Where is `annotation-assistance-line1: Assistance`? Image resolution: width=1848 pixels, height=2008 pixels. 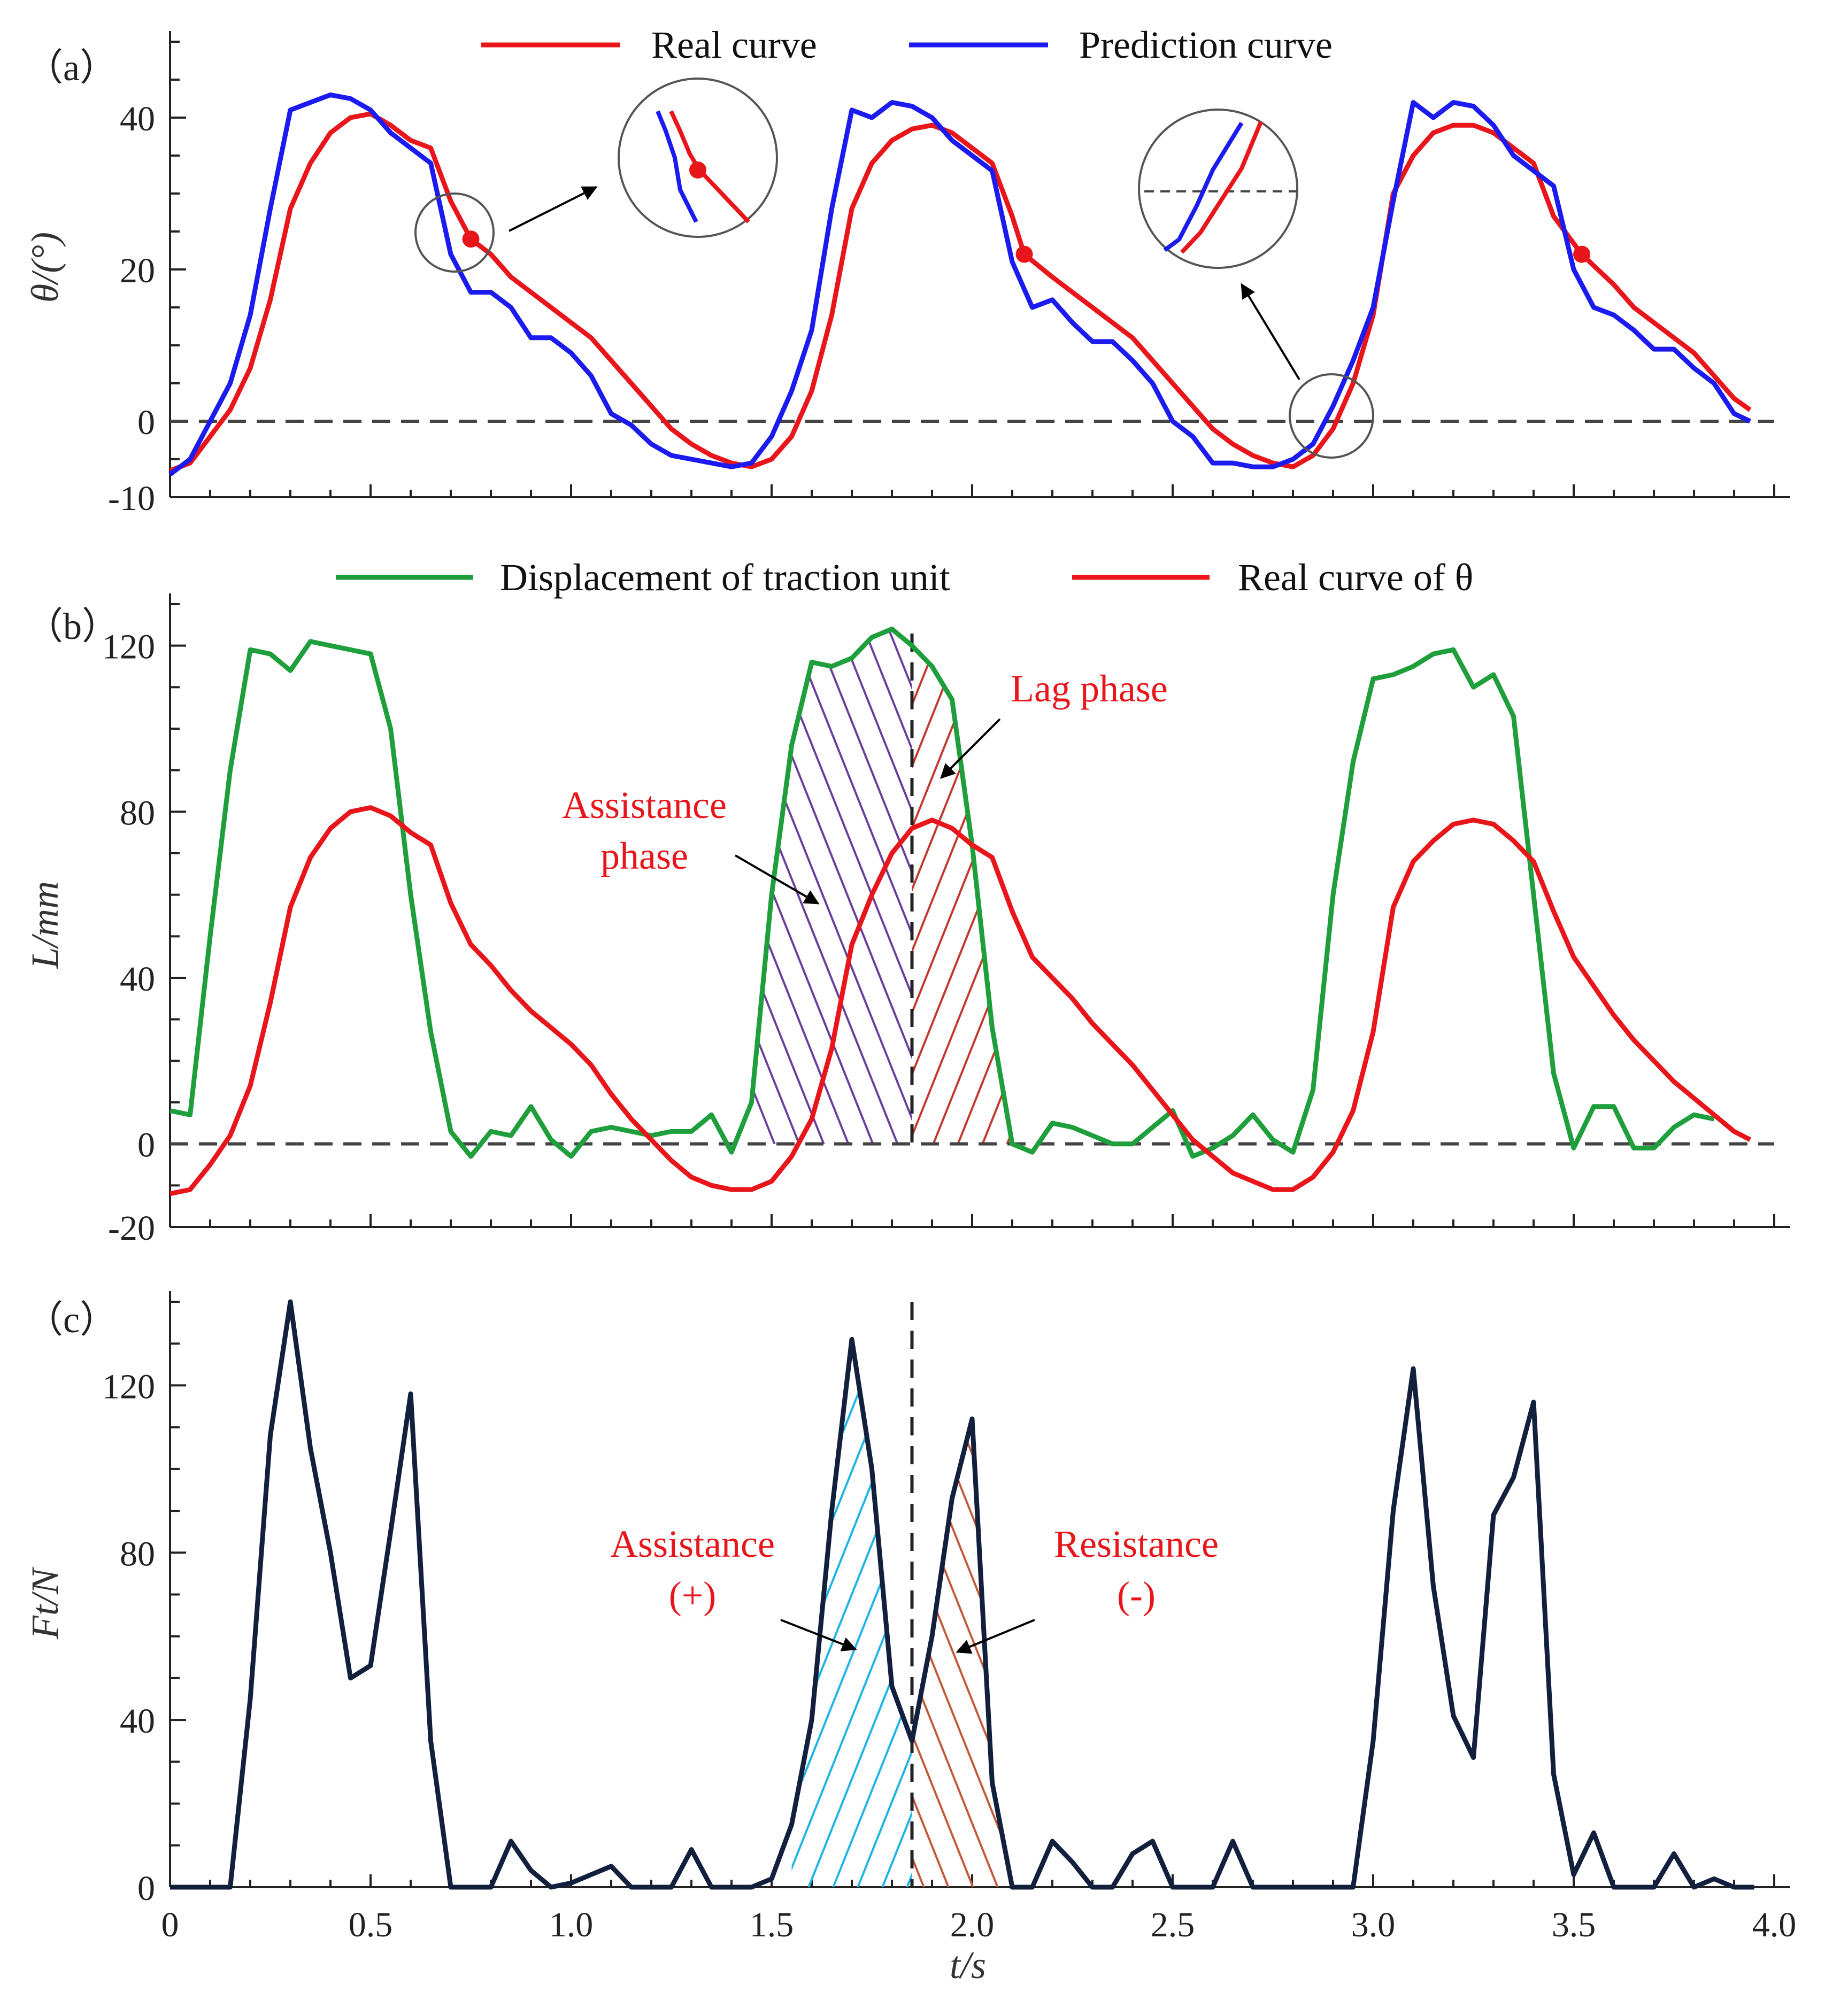 annotation-assistance-line1: Assistance is located at coordinates (692, 1544).